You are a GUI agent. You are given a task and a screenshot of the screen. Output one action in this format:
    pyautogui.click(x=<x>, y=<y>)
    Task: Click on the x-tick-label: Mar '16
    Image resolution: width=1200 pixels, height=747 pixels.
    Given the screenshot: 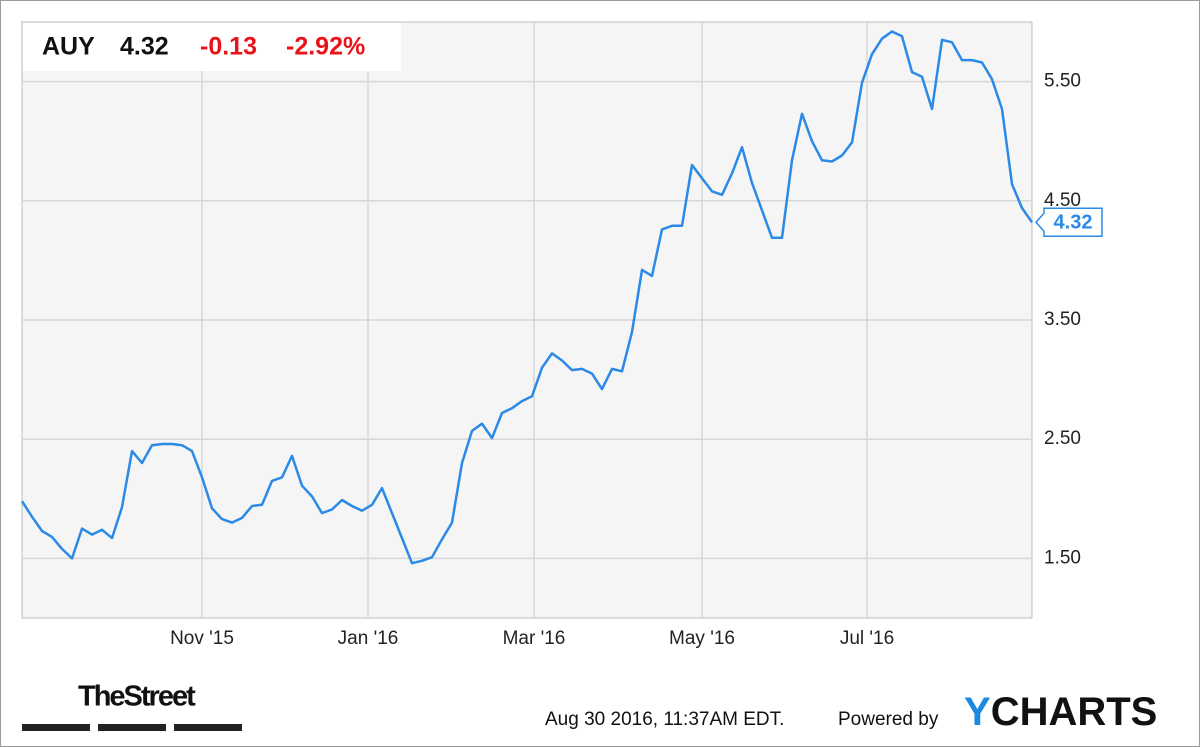 What is the action you would take?
    pyautogui.click(x=534, y=638)
    